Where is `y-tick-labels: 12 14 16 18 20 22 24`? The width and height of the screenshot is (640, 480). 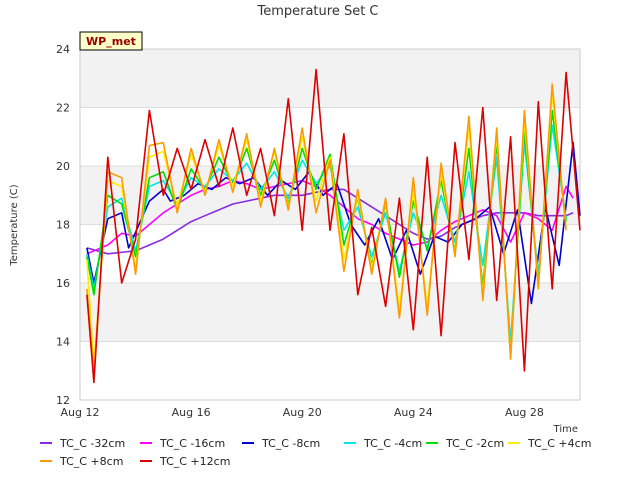
y-tick-labels: 12 14 16 18 20 22 24 is located at coordinates (63, 225).